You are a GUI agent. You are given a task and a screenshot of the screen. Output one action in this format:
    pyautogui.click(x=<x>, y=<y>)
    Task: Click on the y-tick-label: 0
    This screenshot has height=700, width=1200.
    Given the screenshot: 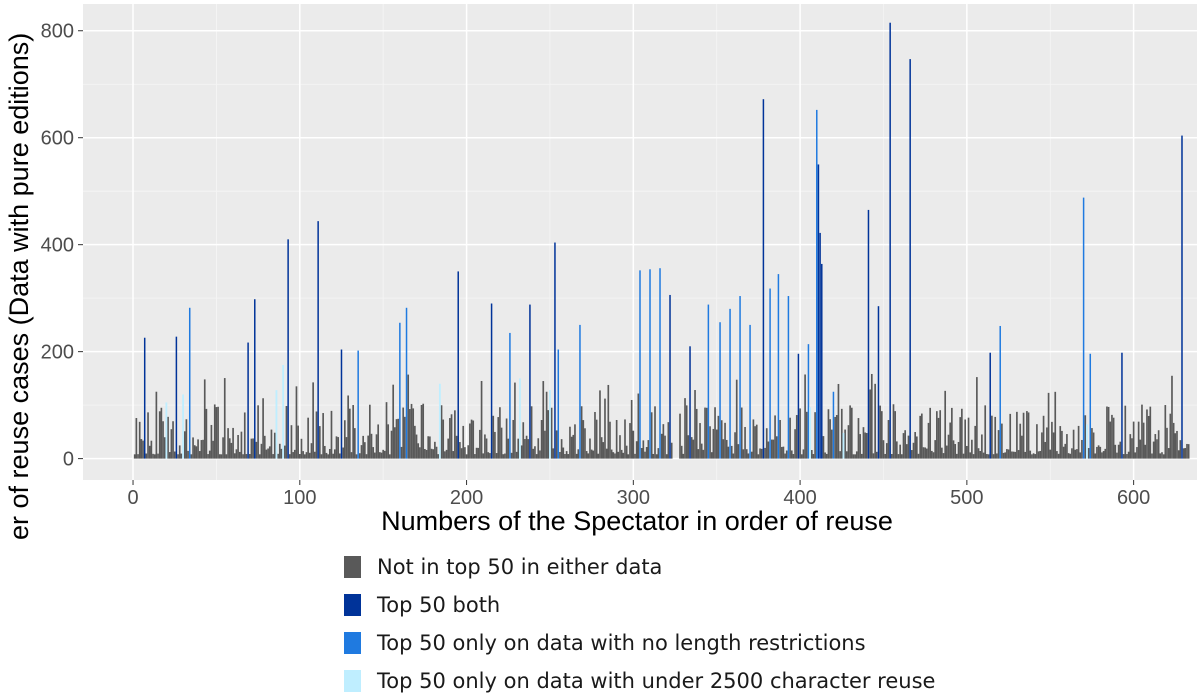 What is the action you would take?
    pyautogui.click(x=68, y=460)
    